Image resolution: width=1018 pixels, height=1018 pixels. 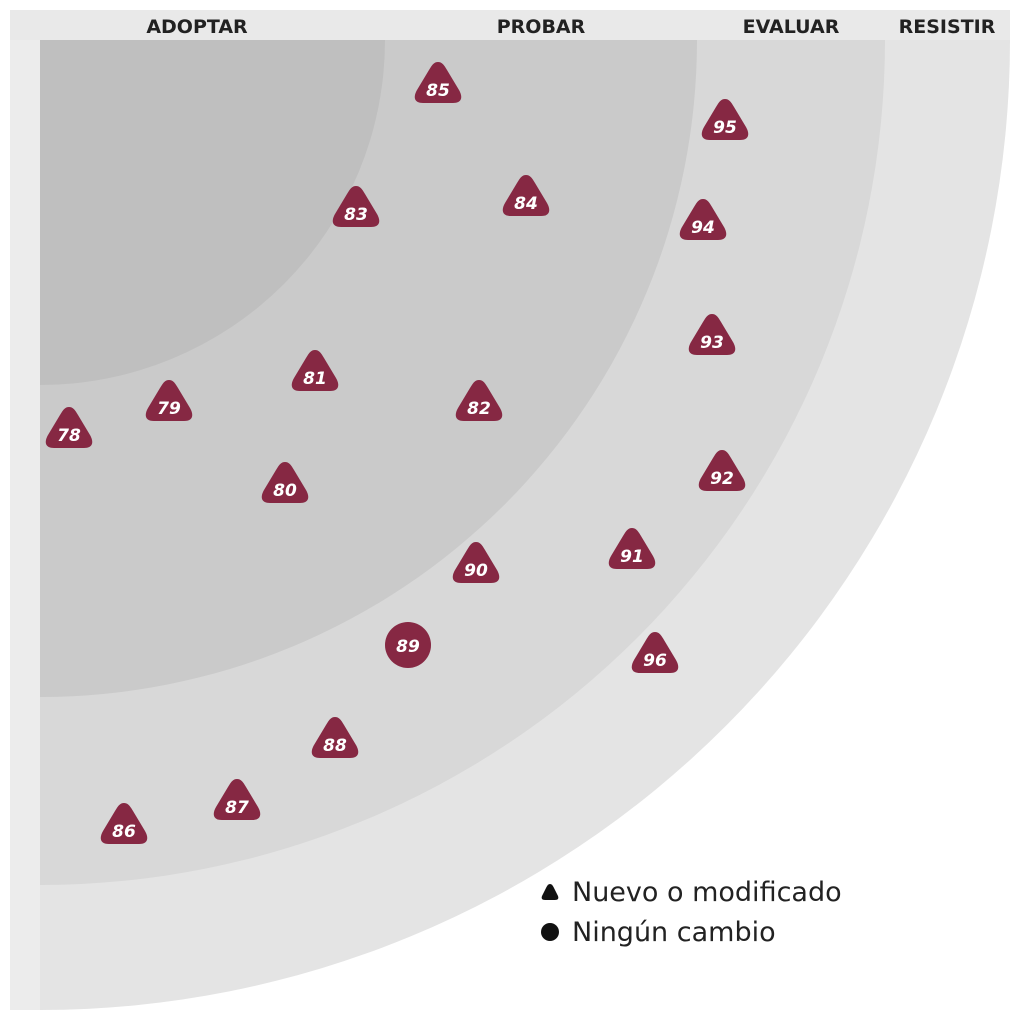 I want to click on blip-label-79: 79, so click(x=169, y=409).